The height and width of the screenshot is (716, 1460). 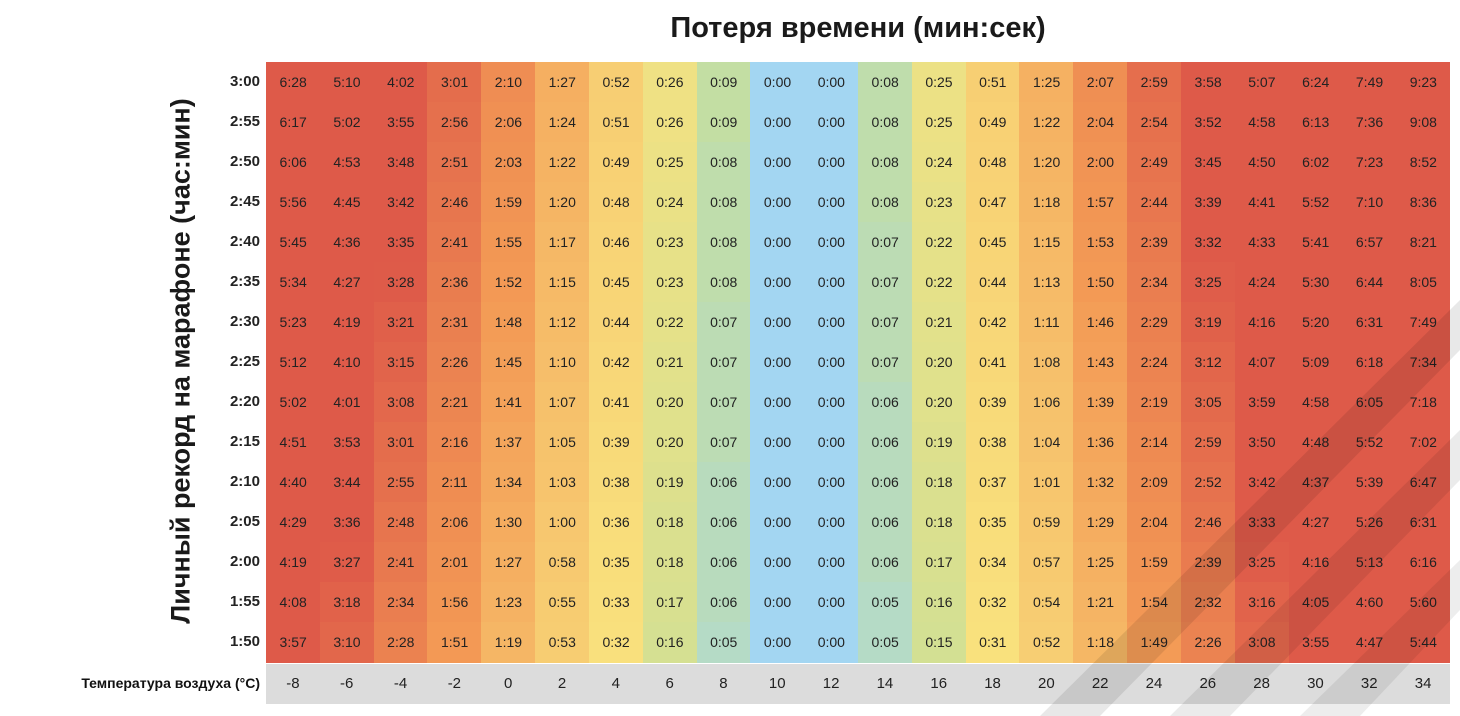 I want to click on heatmap-cell: 0:35, so click(x=616, y=562).